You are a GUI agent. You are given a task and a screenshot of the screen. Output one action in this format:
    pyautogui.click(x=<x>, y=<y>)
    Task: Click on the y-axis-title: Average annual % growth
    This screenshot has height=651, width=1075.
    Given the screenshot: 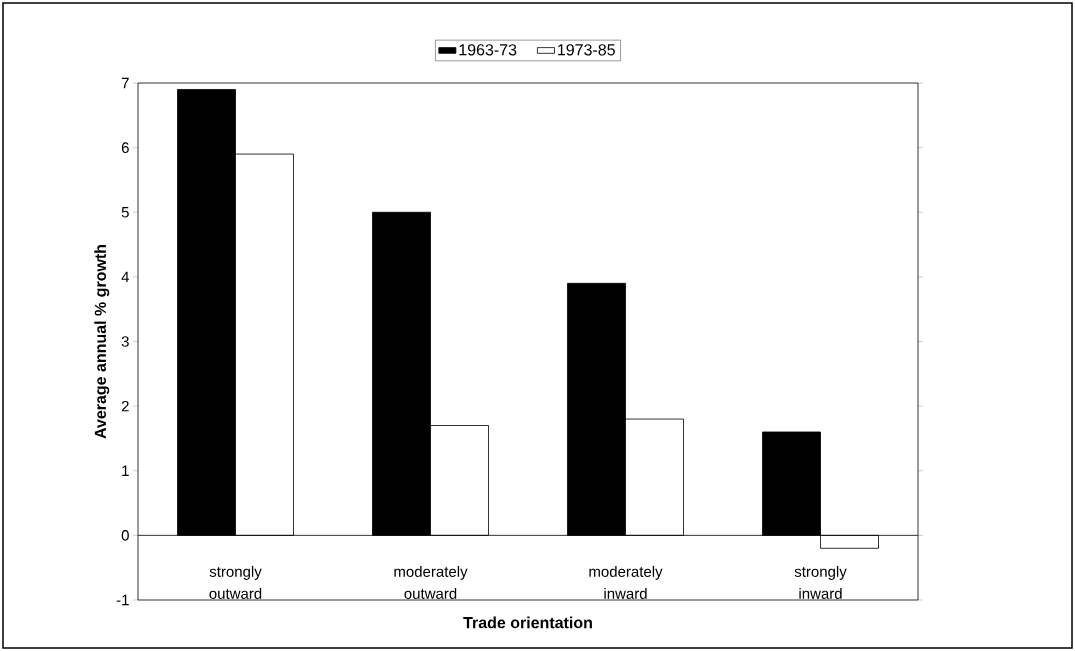 What is the action you would take?
    pyautogui.click(x=102, y=342)
    